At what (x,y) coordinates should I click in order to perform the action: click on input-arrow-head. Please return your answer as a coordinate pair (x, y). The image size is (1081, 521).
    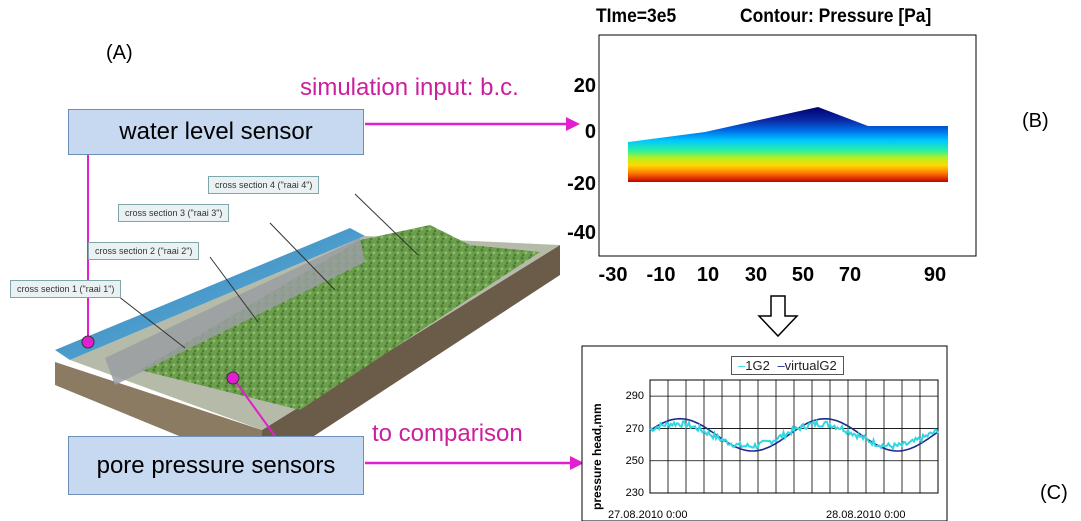
    Looking at the image, I should click on (573, 124).